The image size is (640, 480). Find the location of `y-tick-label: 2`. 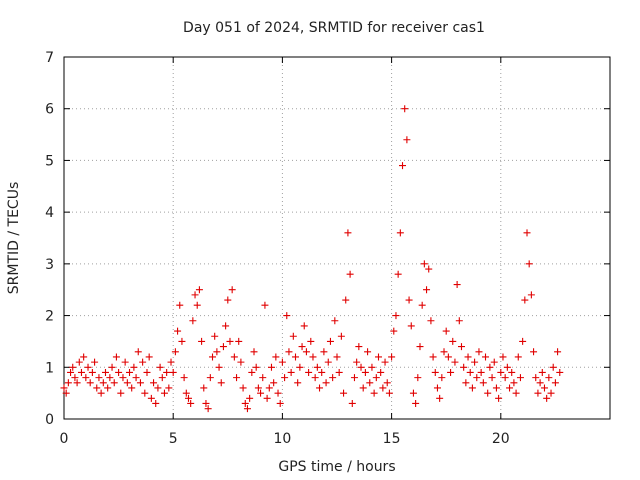

y-tick-label: 2 is located at coordinates (49, 317).